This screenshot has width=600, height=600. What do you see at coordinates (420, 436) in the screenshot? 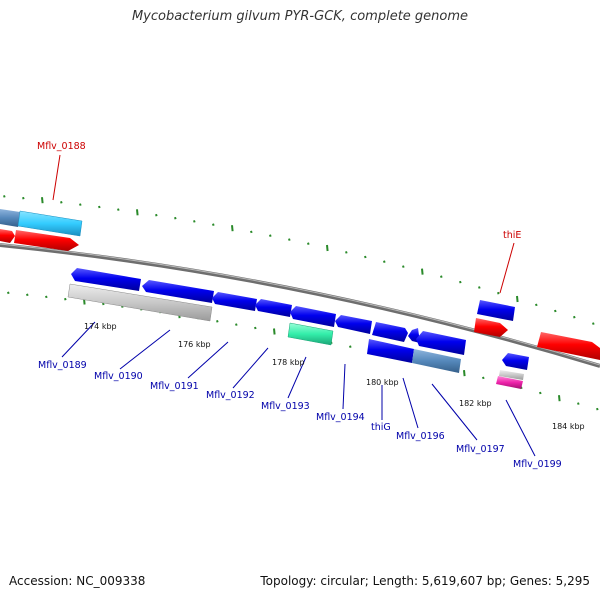
I see `gene-label-Mflv_0196: Mflv_0196` at bounding box center [420, 436].